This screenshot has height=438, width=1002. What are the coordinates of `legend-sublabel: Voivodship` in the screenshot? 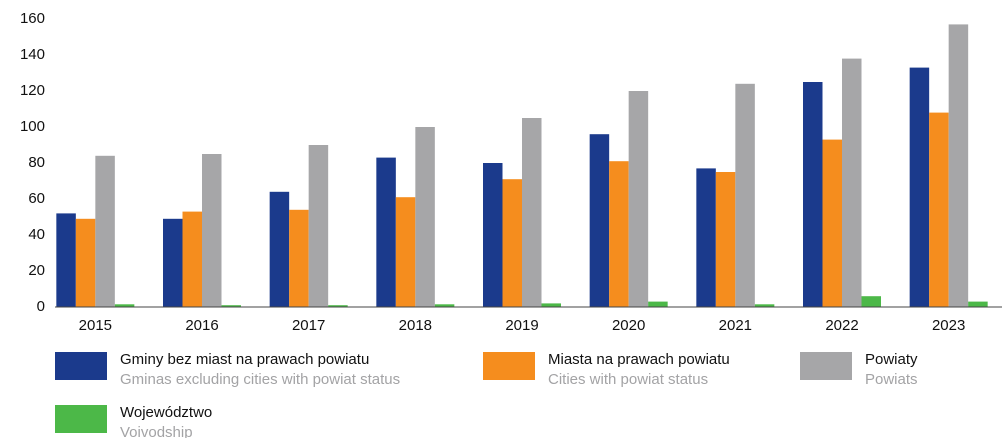 It's located at (156, 431).